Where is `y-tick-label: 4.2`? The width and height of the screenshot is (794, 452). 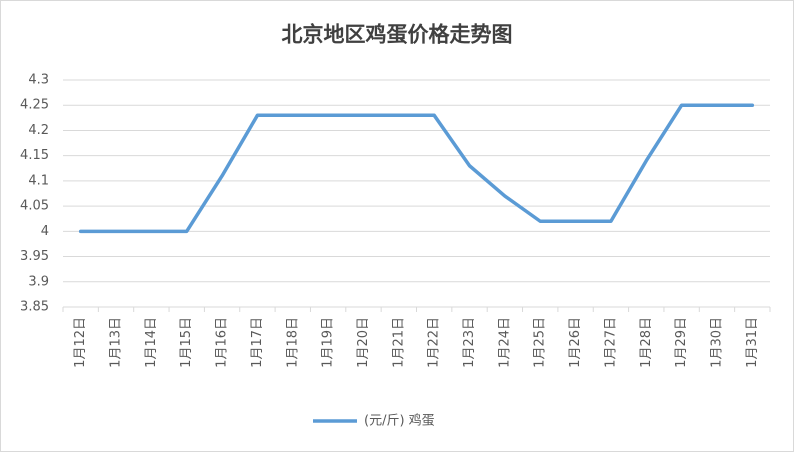
y-tick-label: 4.2 is located at coordinates (38, 130).